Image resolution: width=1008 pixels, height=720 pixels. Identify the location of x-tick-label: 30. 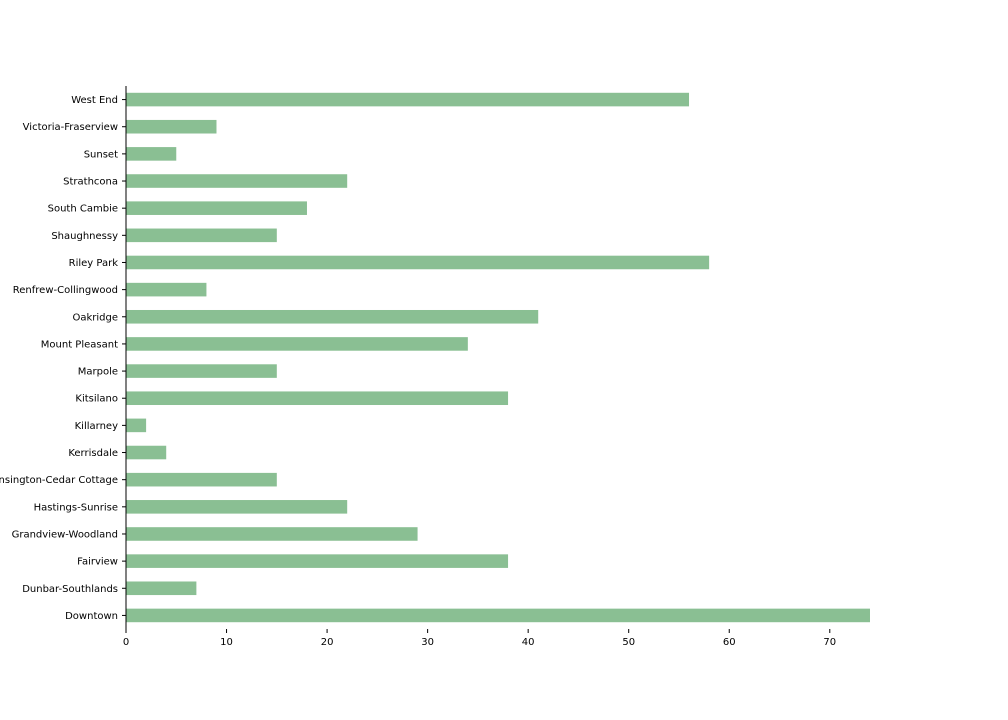
(427, 642).